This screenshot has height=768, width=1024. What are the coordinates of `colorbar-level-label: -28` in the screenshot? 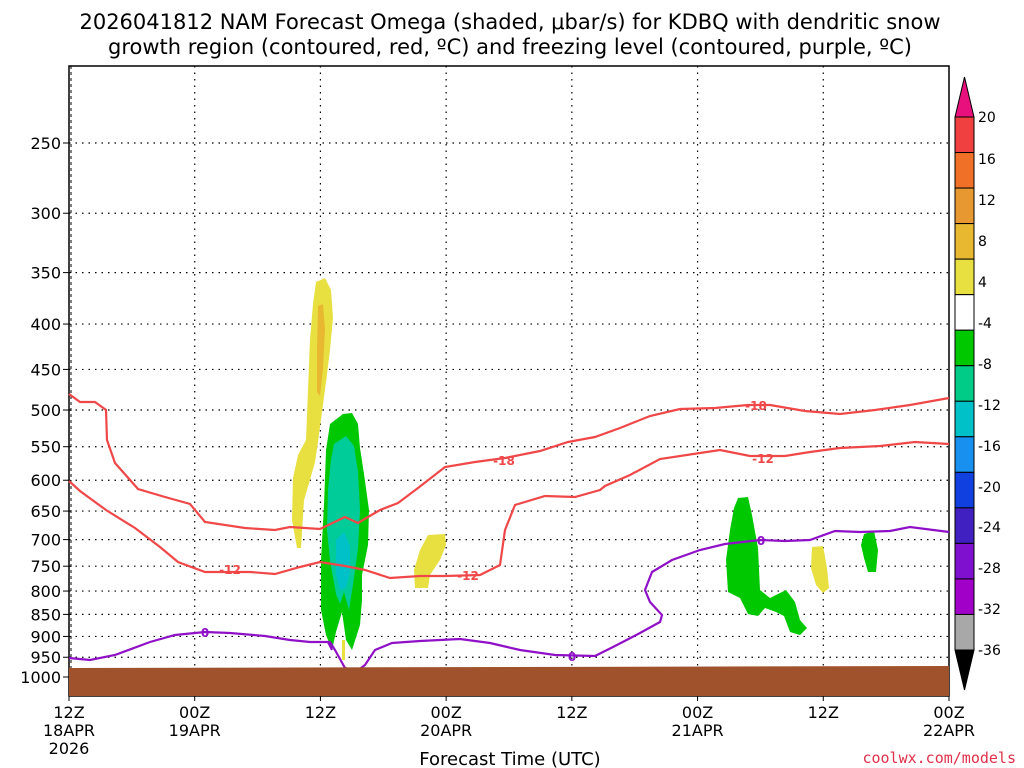 It's located at (989, 569).